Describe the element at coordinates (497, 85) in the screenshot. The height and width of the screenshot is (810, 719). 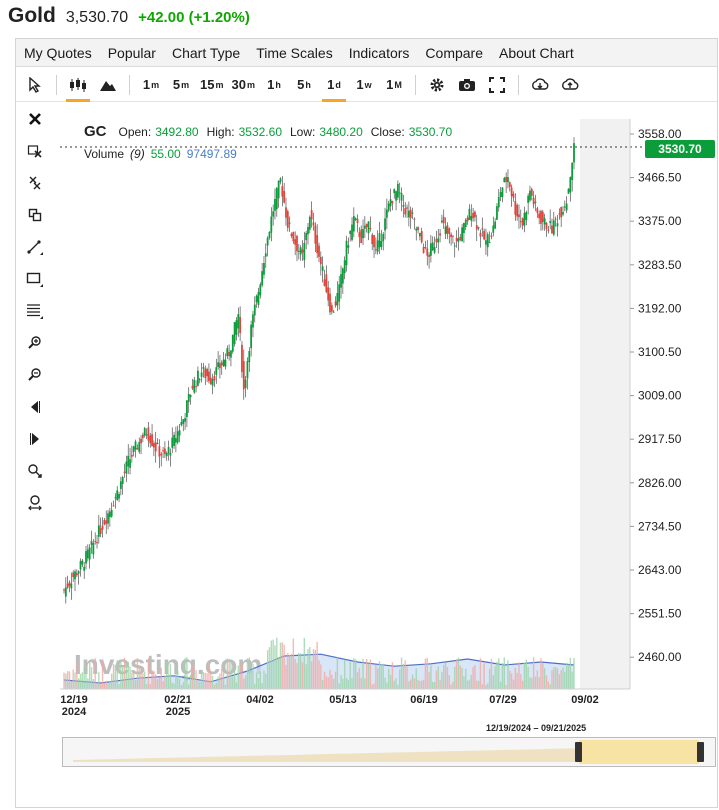
I see `fullscreen-button` at that location.